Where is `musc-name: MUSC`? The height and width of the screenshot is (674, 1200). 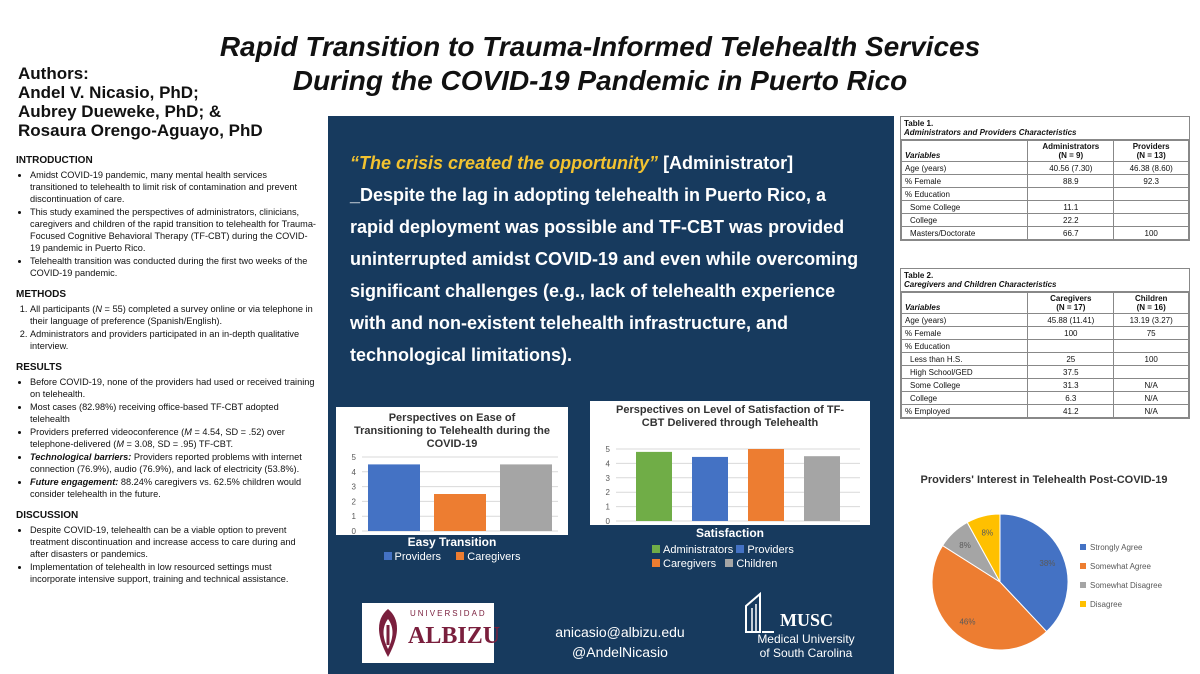
musc-name: MUSC is located at coordinates (806, 620).